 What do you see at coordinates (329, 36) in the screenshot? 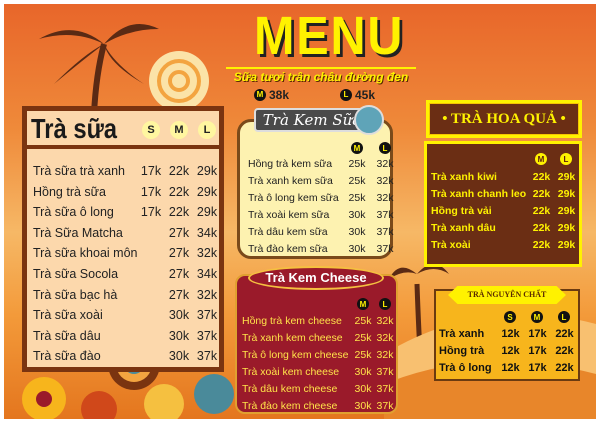
I see `menu-title: MENU` at bounding box center [329, 36].